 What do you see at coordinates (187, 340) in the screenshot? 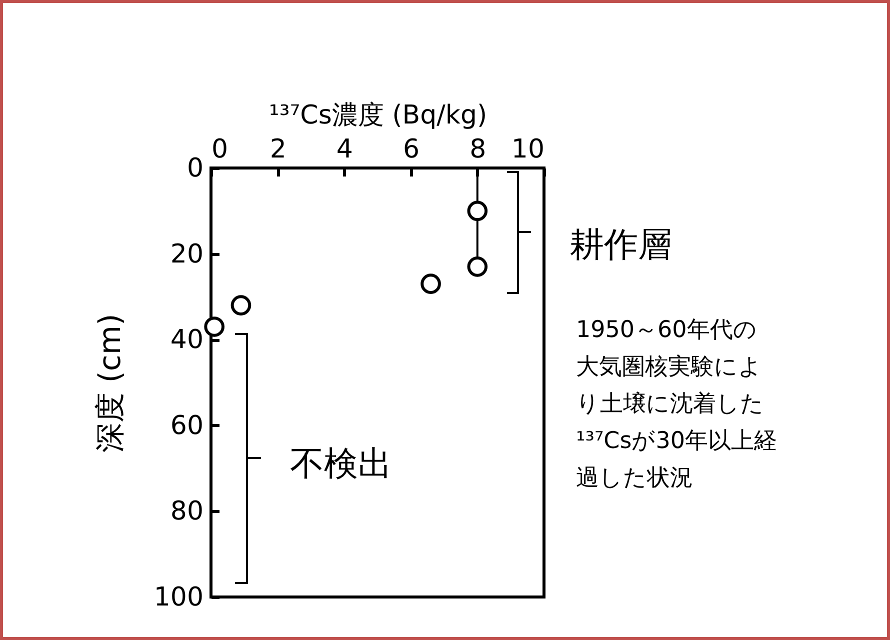
I see `y-tick-label: 40` at bounding box center [187, 340].